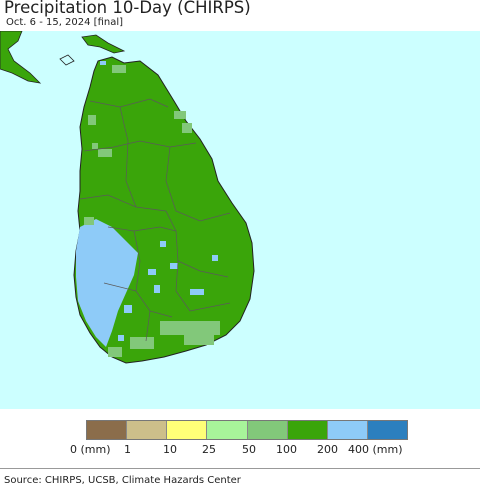 The width and height of the screenshot is (480, 490). I want to click on southwest-wet-zone, so click(107, 283).